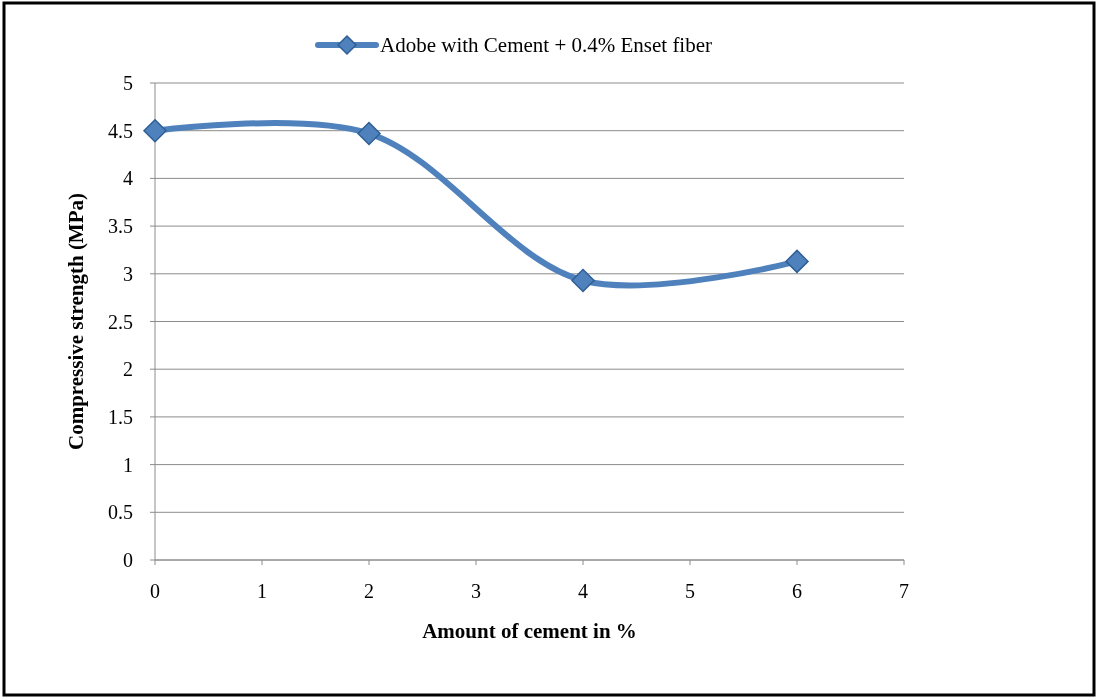 The width and height of the screenshot is (1102, 700). I want to click on y-tick-label: 4, so click(128, 178).